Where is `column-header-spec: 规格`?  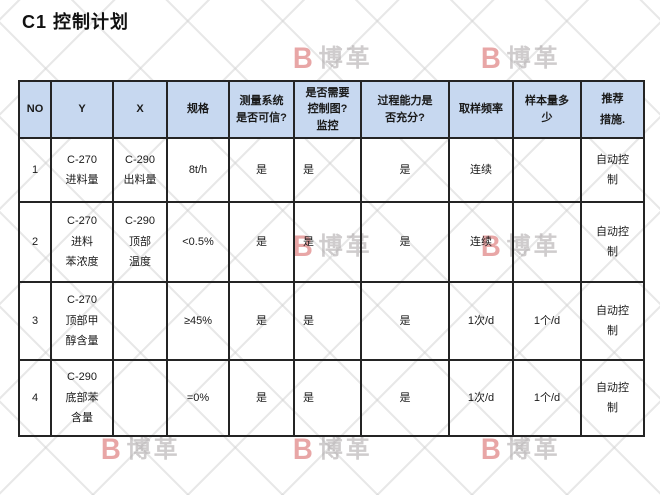 column-header-spec: 规格 is located at coordinates (198, 109).